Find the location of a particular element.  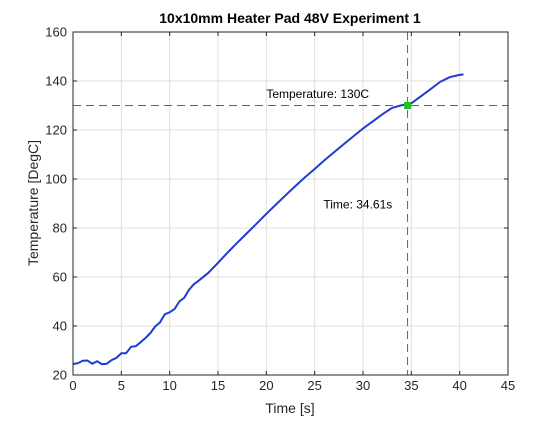

y-tick-label: 140 is located at coordinates (56, 81).